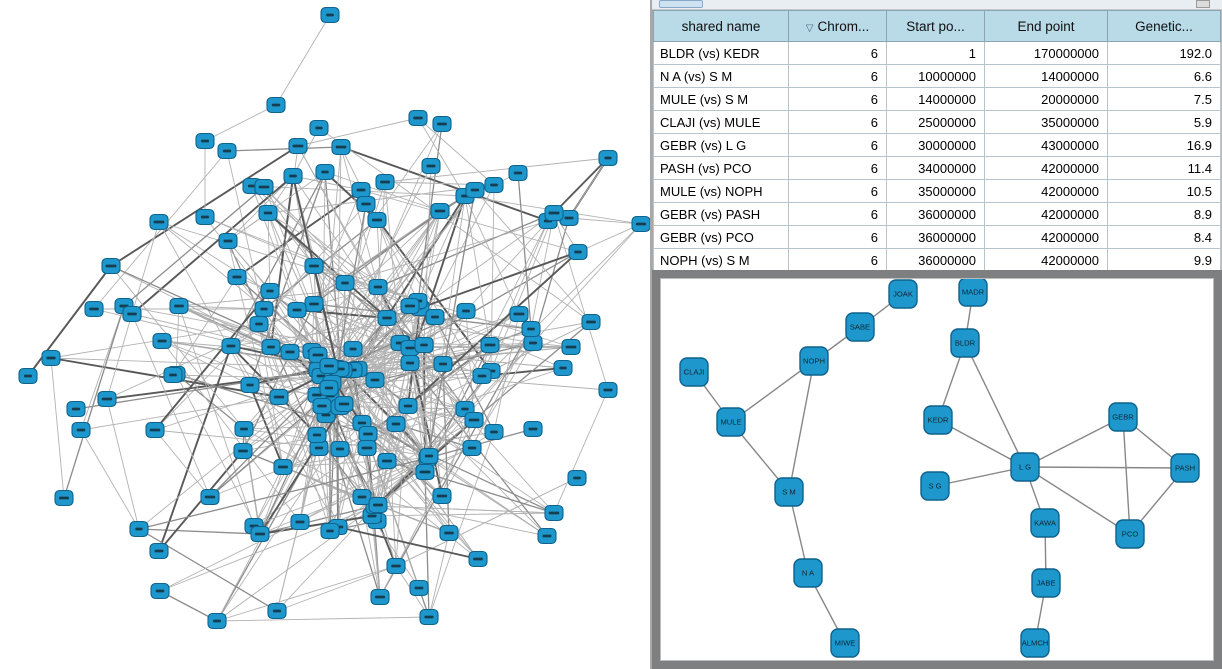 The image size is (1222, 669). What do you see at coordinates (1025, 467) in the screenshot?
I see `network-node-l-g: L G` at bounding box center [1025, 467].